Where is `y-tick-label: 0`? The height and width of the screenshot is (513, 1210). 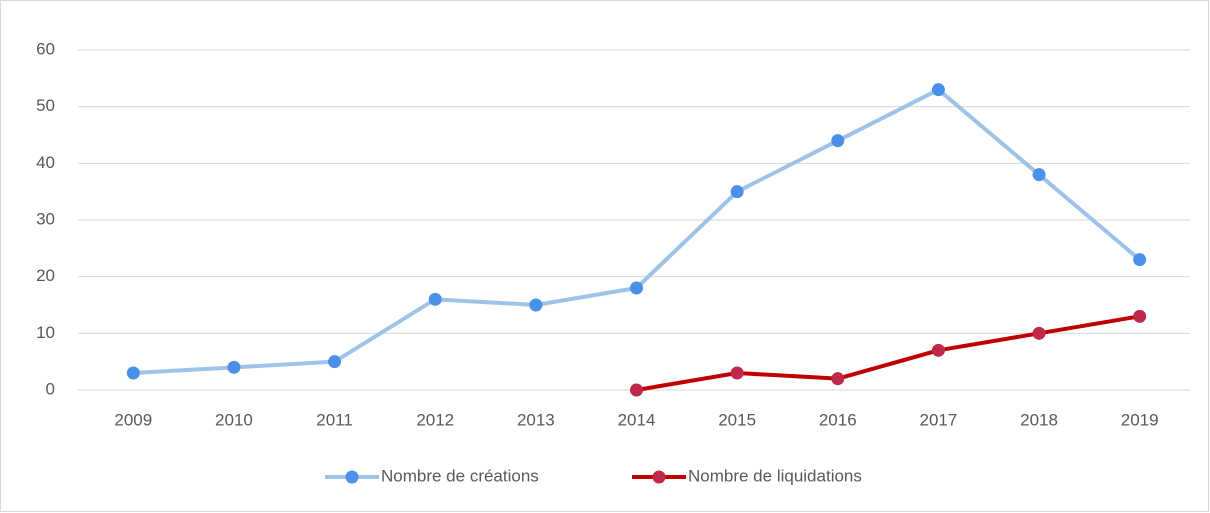
y-tick-label: 0 is located at coordinates (50, 388).